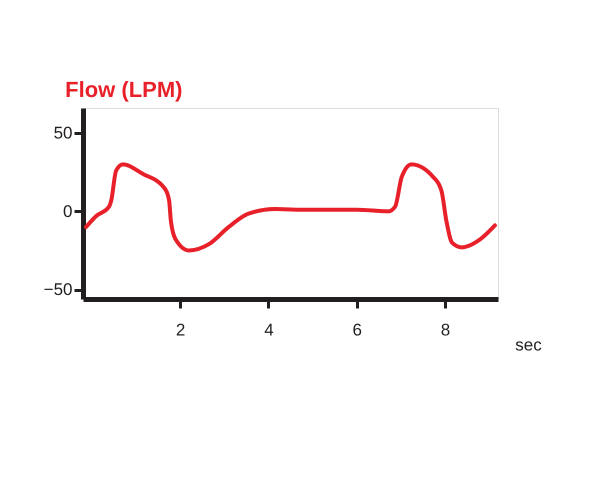 This screenshot has width=613, height=492. What do you see at coordinates (63, 133) in the screenshot?
I see `y-tick-label: 50` at bounding box center [63, 133].